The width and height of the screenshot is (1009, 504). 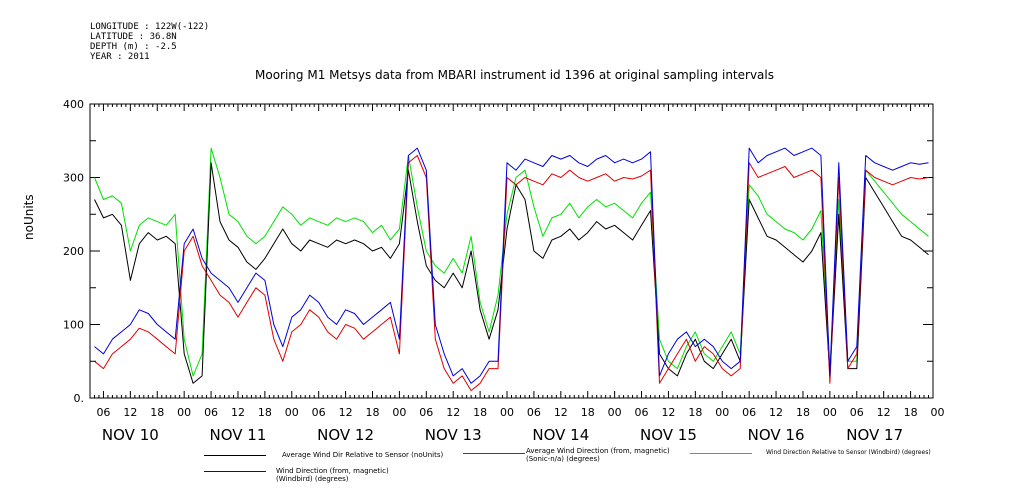 What do you see at coordinates (874, 435) in the screenshot?
I see `day-label: NOV 17` at bounding box center [874, 435].